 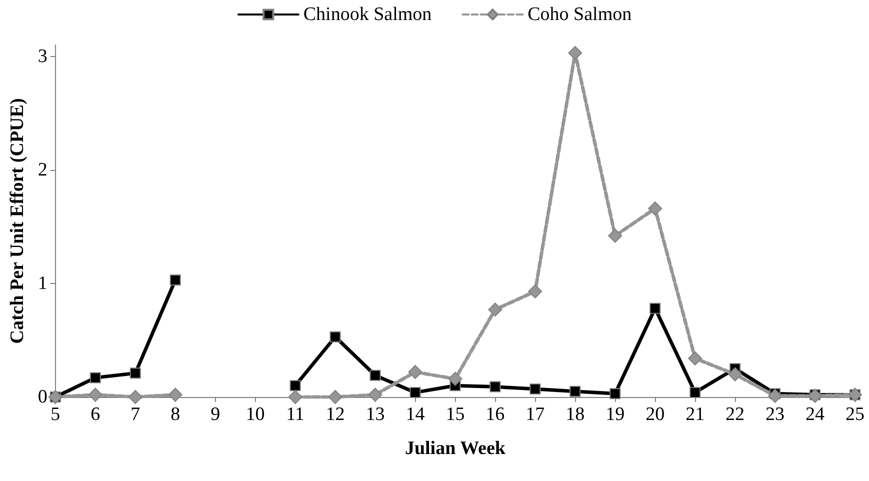 What do you see at coordinates (255, 414) in the screenshot?
I see `x-tick-label: 10` at bounding box center [255, 414].